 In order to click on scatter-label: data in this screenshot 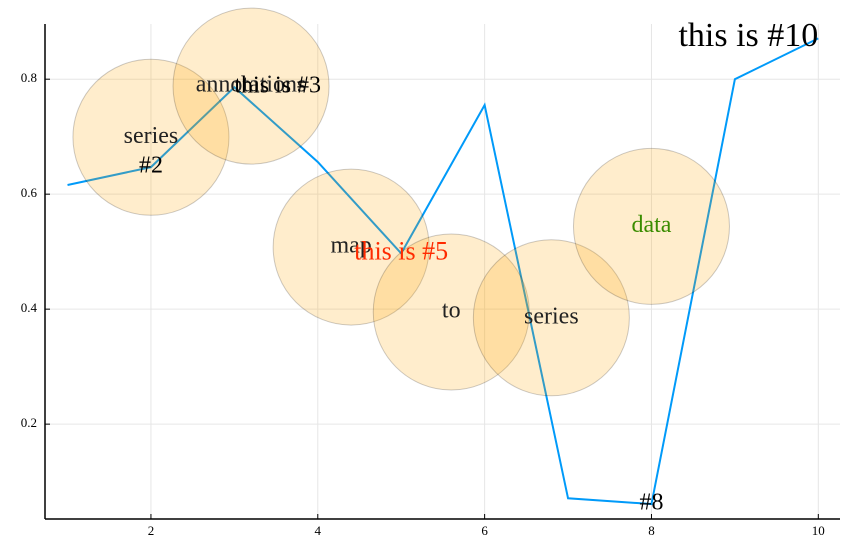, I will do `click(651, 225)`.